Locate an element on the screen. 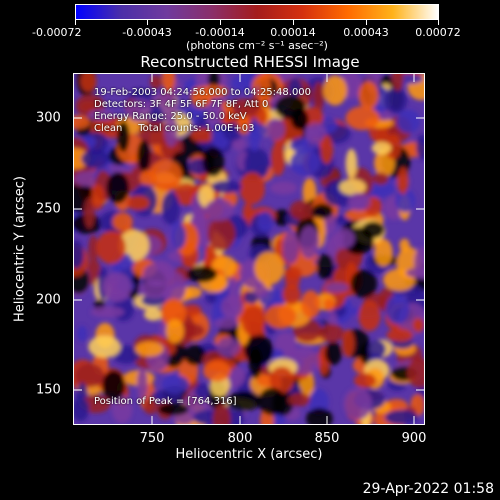 This screenshot has height=500, width=500. colorbar-tick-label: 0.00043 is located at coordinates (366, 32).